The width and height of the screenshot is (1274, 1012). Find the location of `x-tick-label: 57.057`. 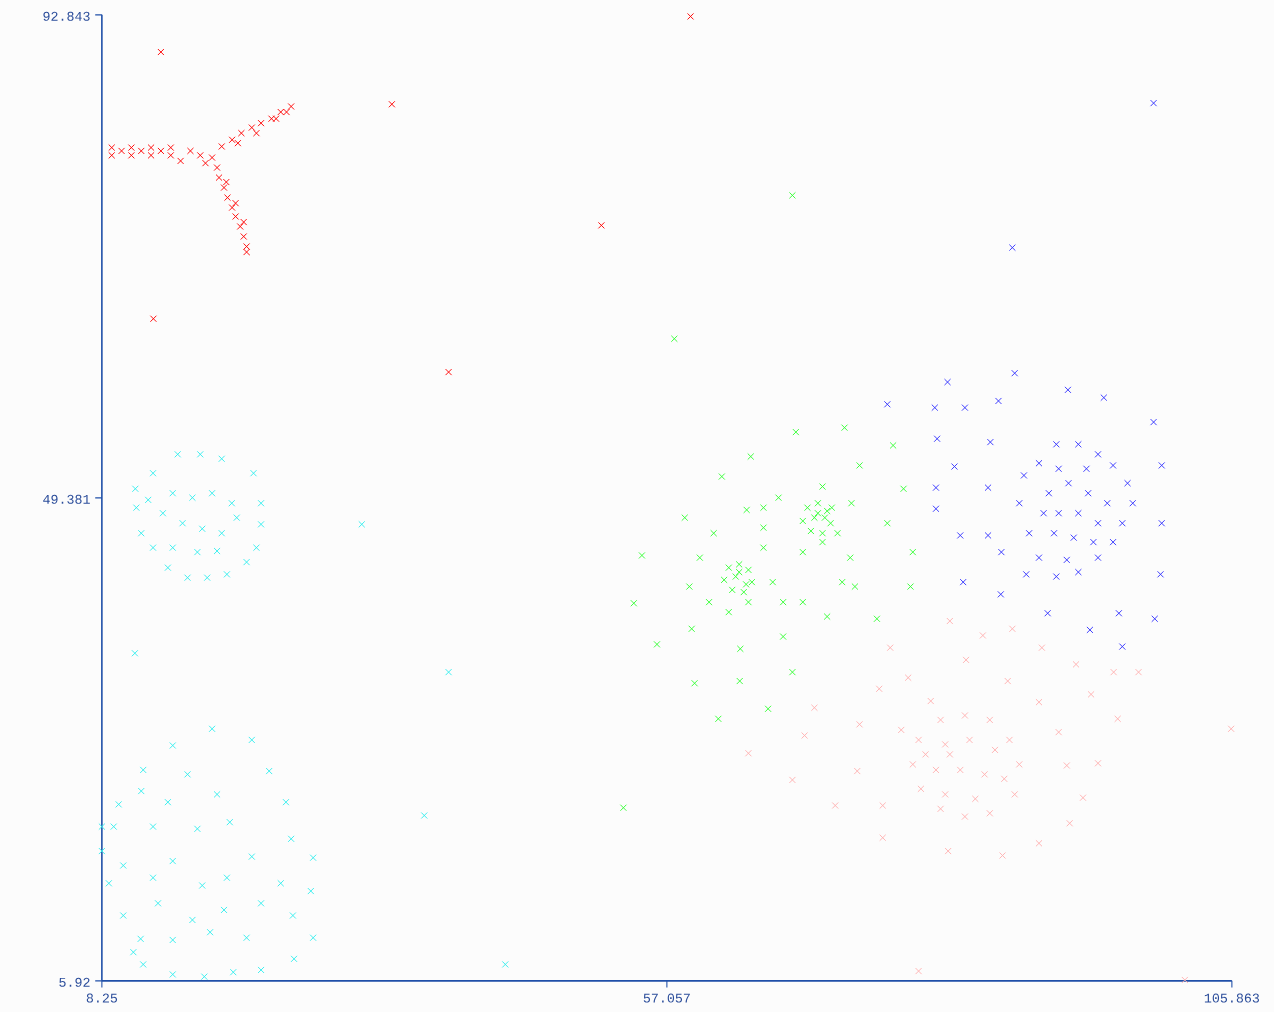

x-tick-label: 57.057 is located at coordinates (666, 998).